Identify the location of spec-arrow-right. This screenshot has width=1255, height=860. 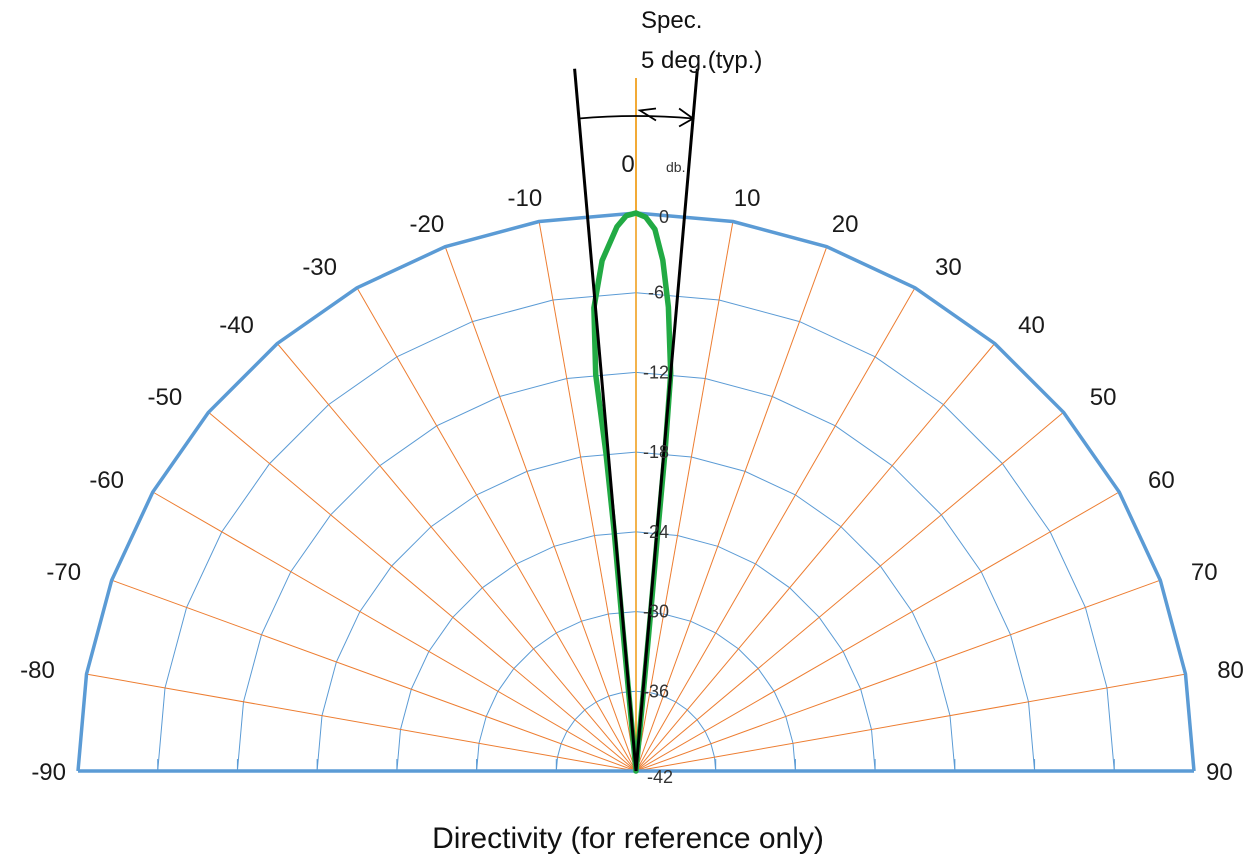
(686, 117).